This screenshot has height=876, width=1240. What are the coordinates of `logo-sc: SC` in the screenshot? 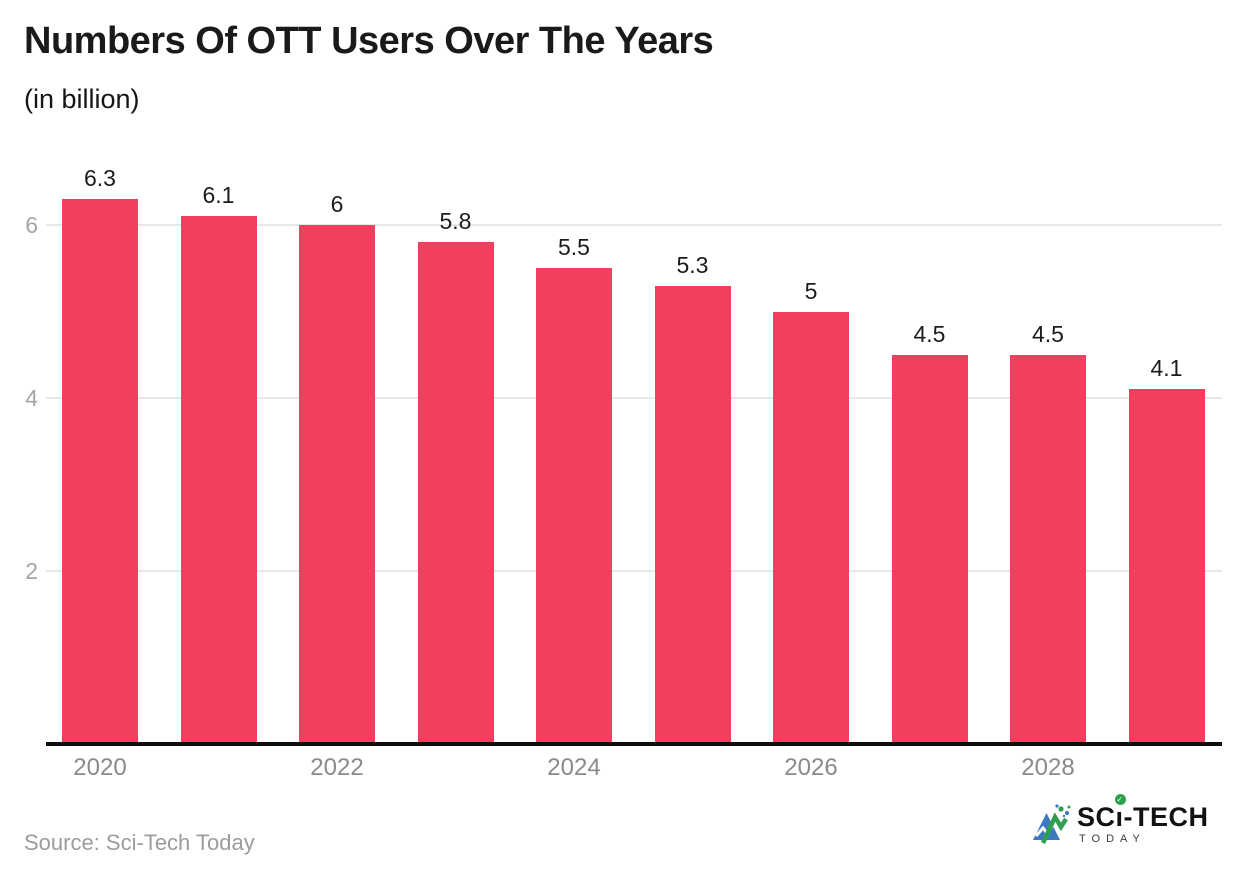 It's located at (1096, 816).